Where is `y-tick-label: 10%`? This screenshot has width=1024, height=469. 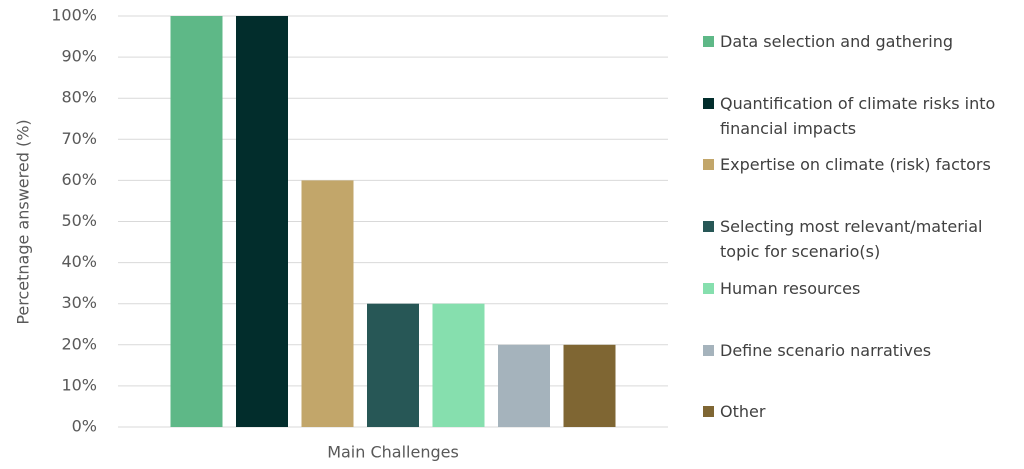 y-tick-label: 10% is located at coordinates (79, 384).